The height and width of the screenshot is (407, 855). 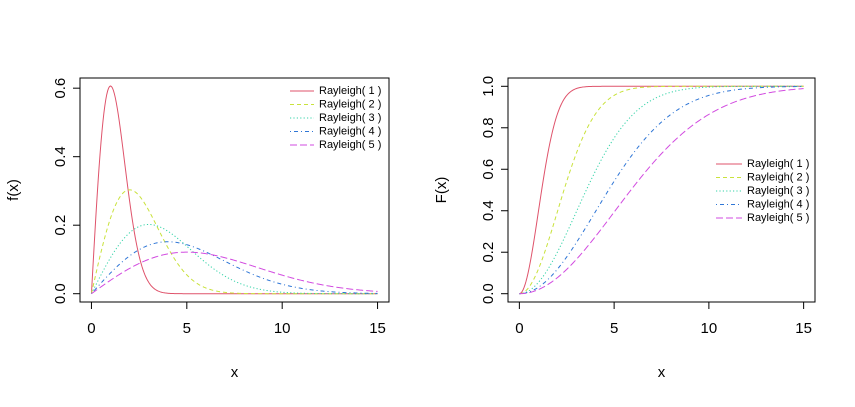 What do you see at coordinates (13, 190) in the screenshot?
I see `y-axis-title: f(x)` at bounding box center [13, 190].